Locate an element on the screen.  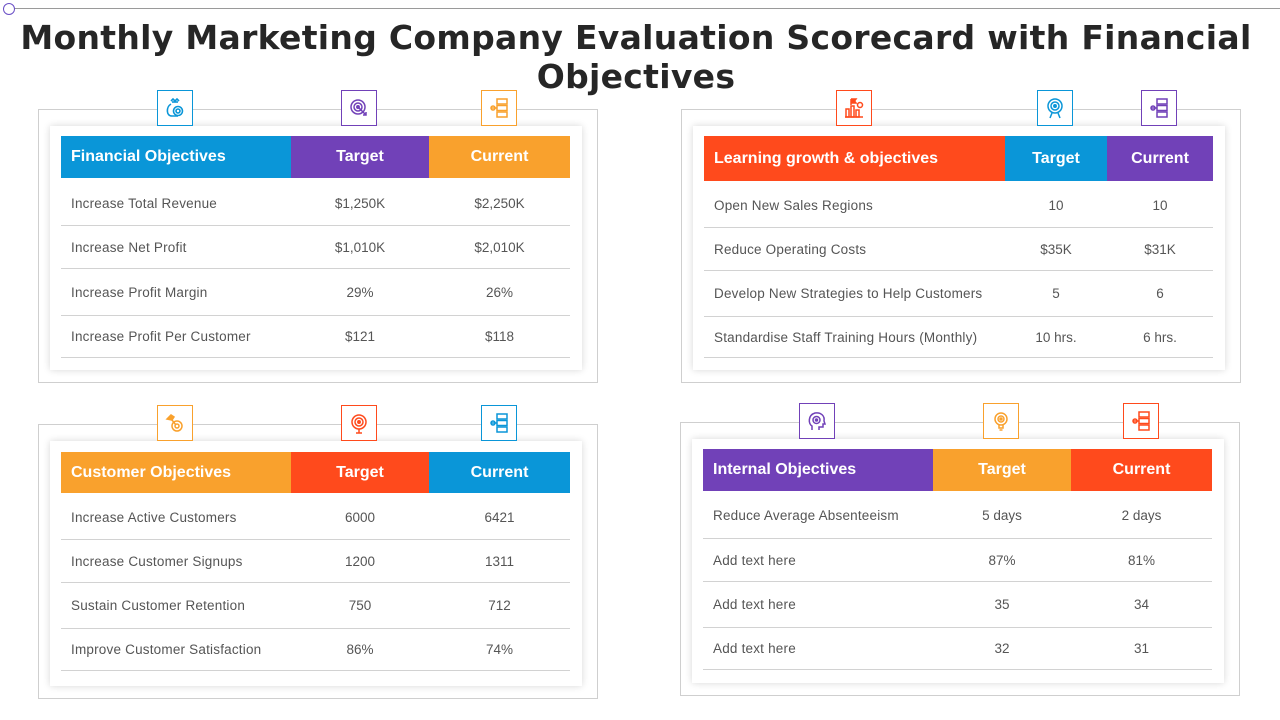
financial-target-label: Target is located at coordinates (360, 156).